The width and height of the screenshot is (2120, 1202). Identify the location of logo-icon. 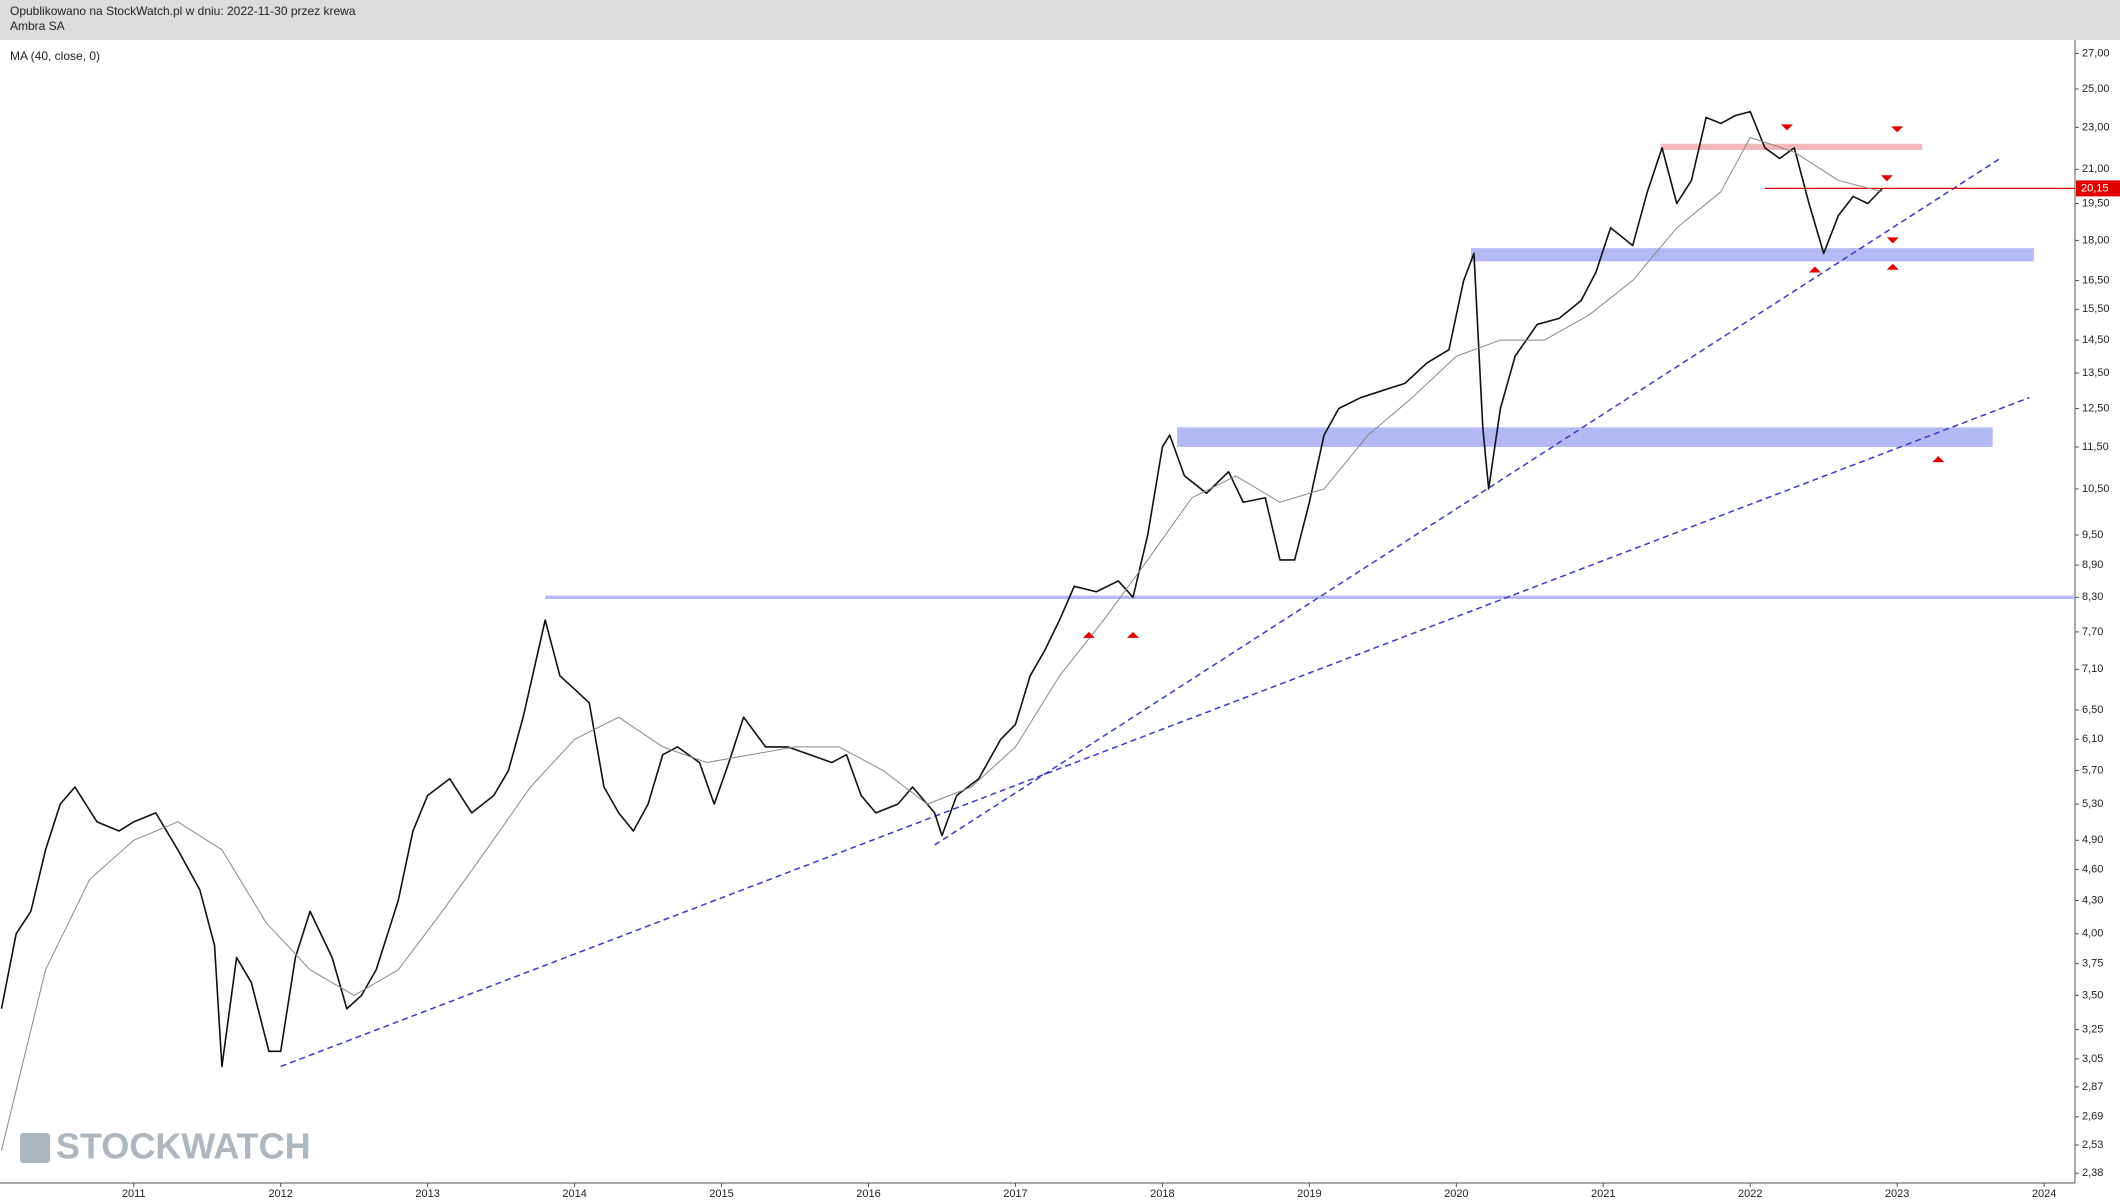
(35, 1148).